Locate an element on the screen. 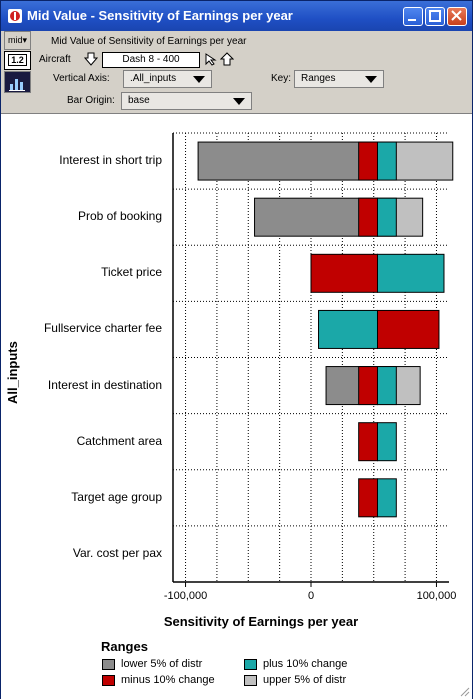 The image size is (473, 699). table-view-button: 1.2 is located at coordinates (17, 60).